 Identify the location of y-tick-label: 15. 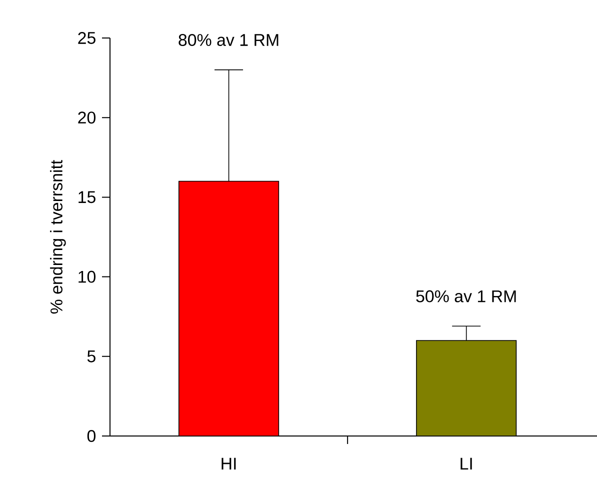
(87, 197).